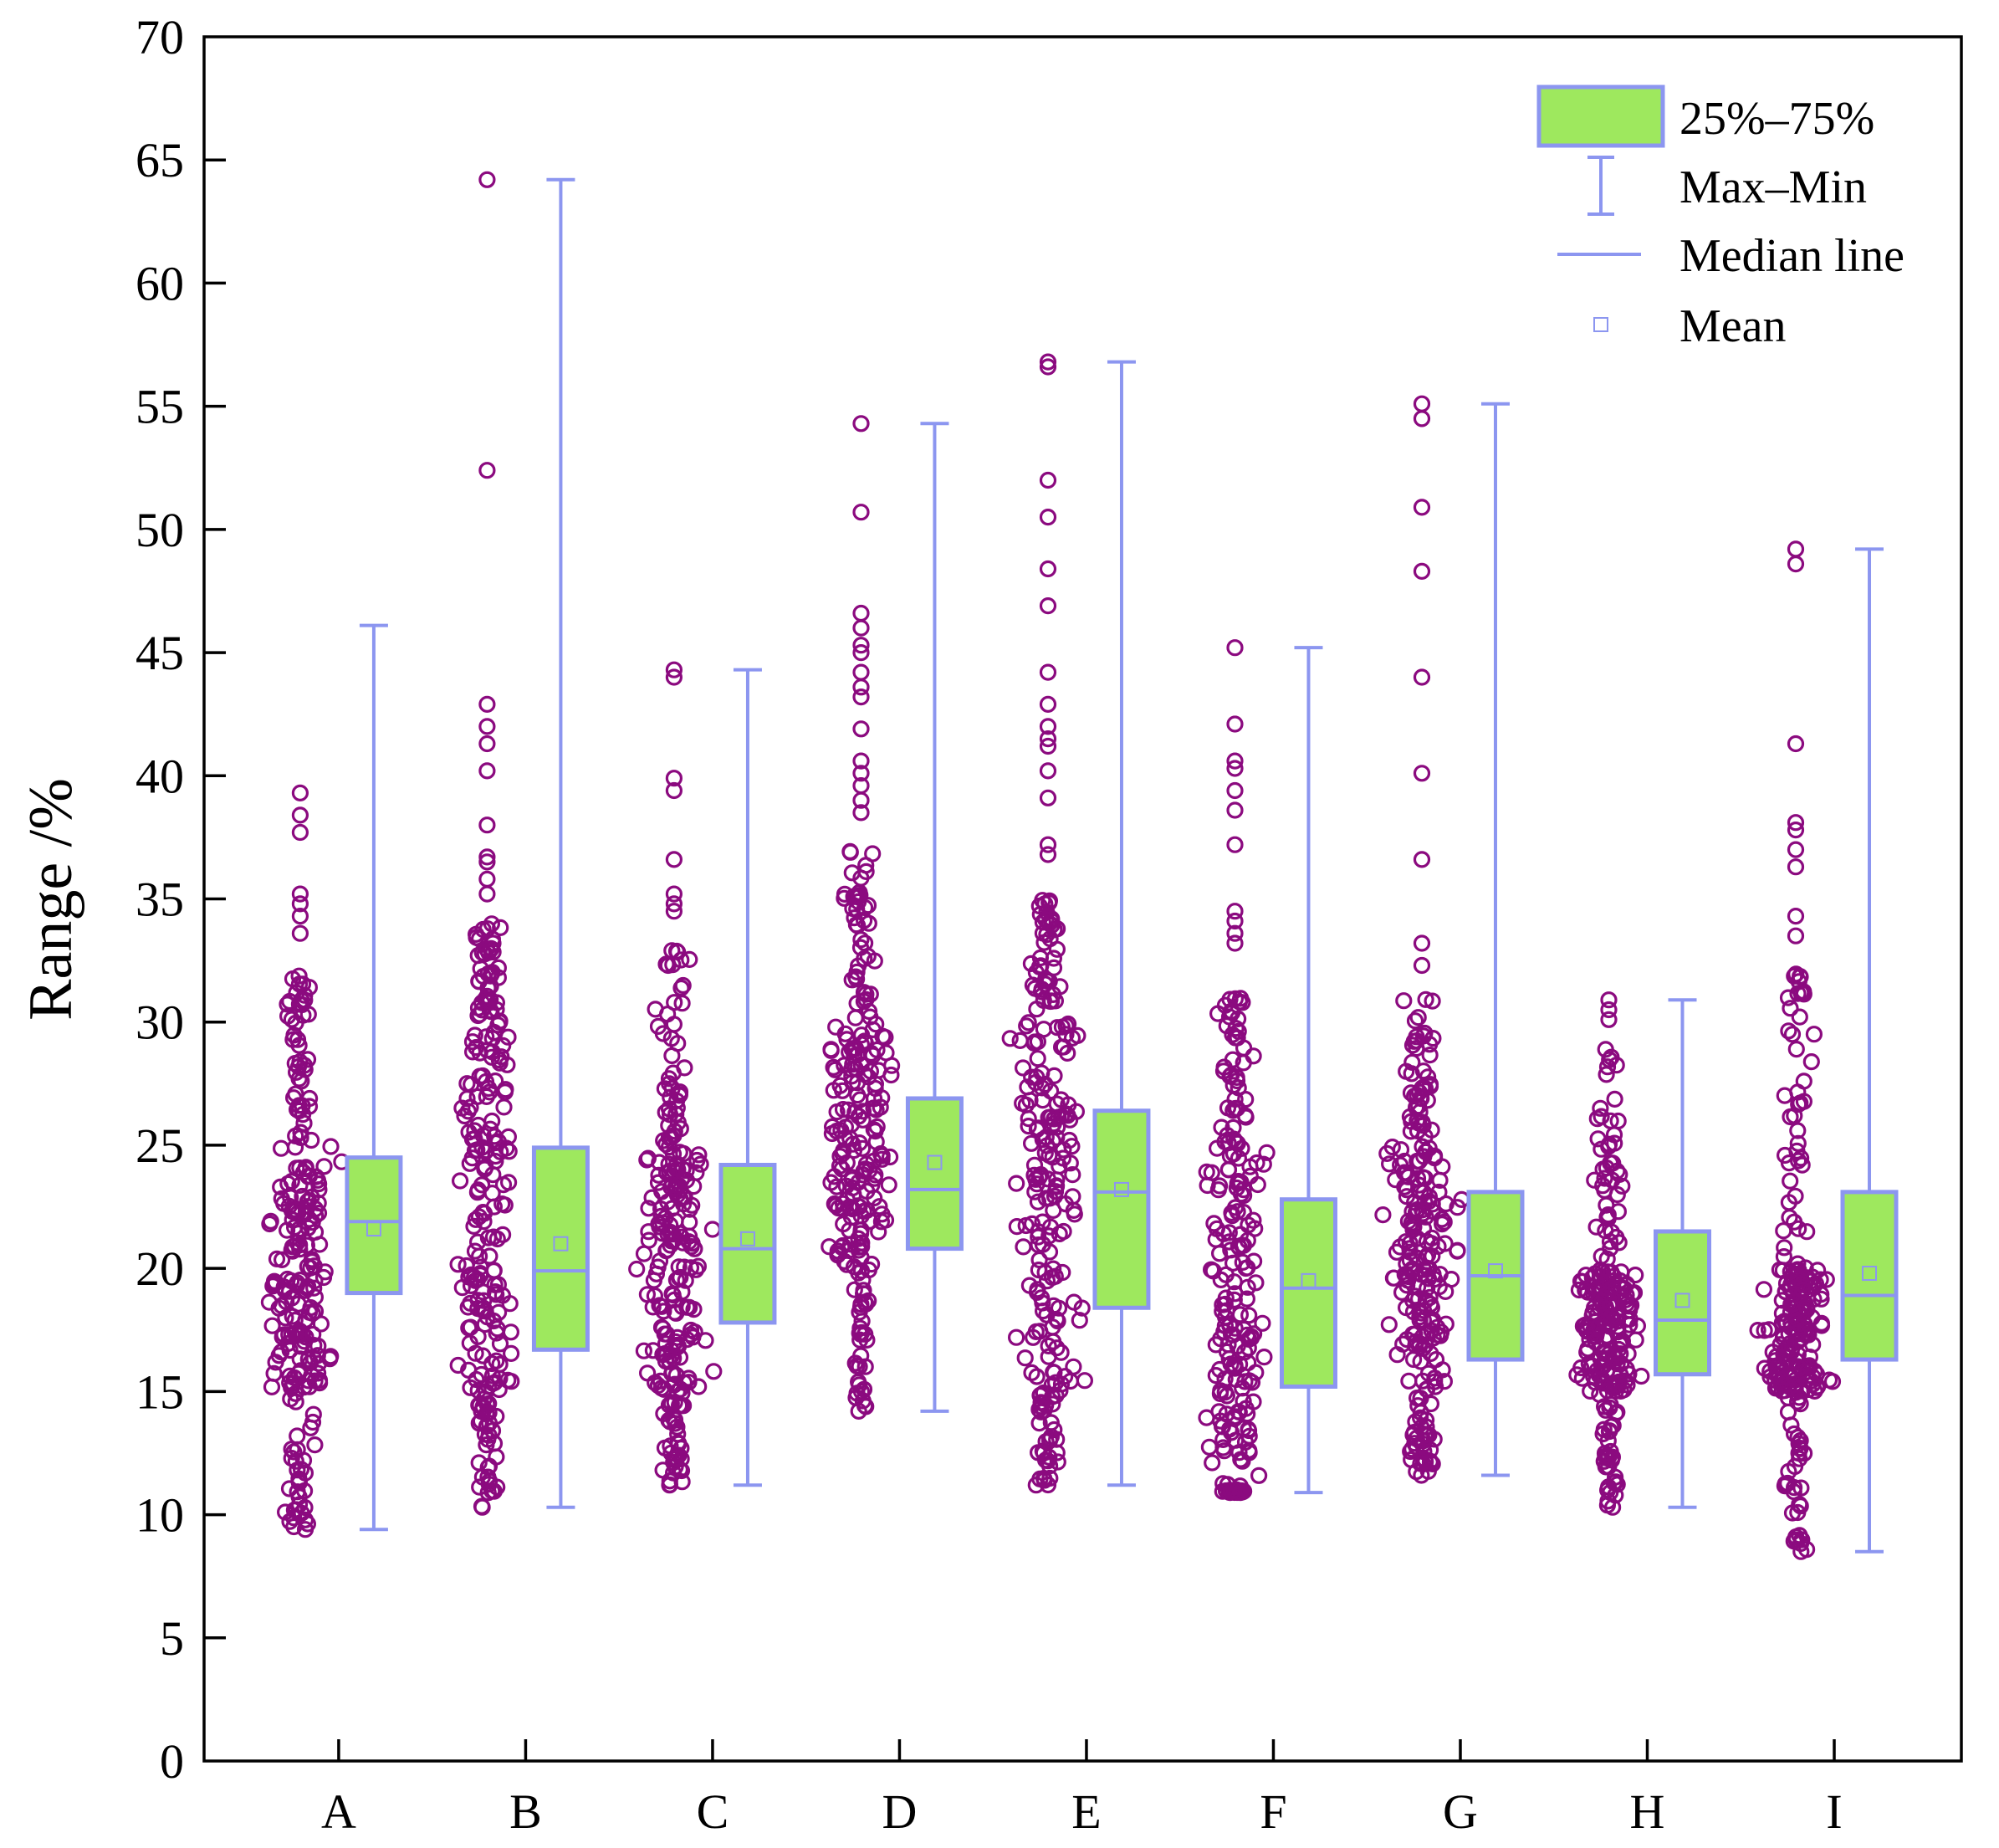 The width and height of the screenshot is (1999, 1848). What do you see at coordinates (1869, 1051) in the screenshot?
I see `box-i` at bounding box center [1869, 1051].